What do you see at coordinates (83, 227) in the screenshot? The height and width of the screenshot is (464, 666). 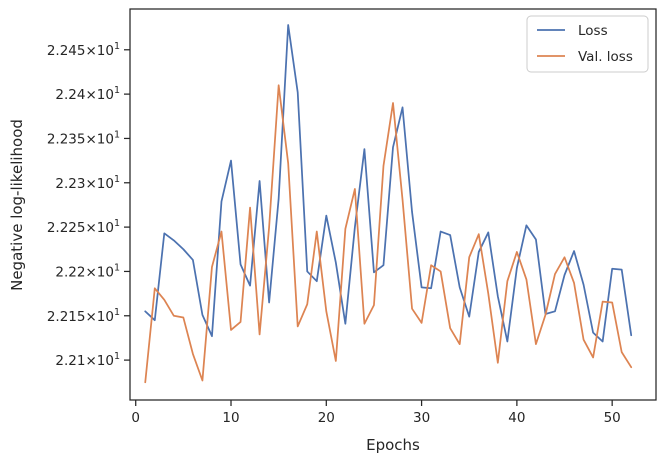 I see `y-tick-label: 2.225×10¹` at bounding box center [83, 227].